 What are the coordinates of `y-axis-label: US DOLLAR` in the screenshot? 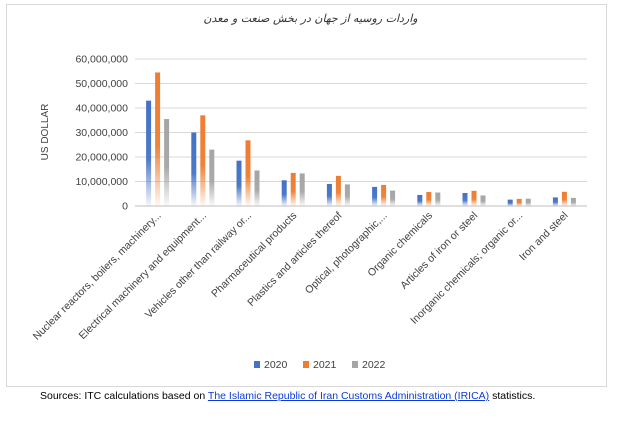 It's located at (45, 132).